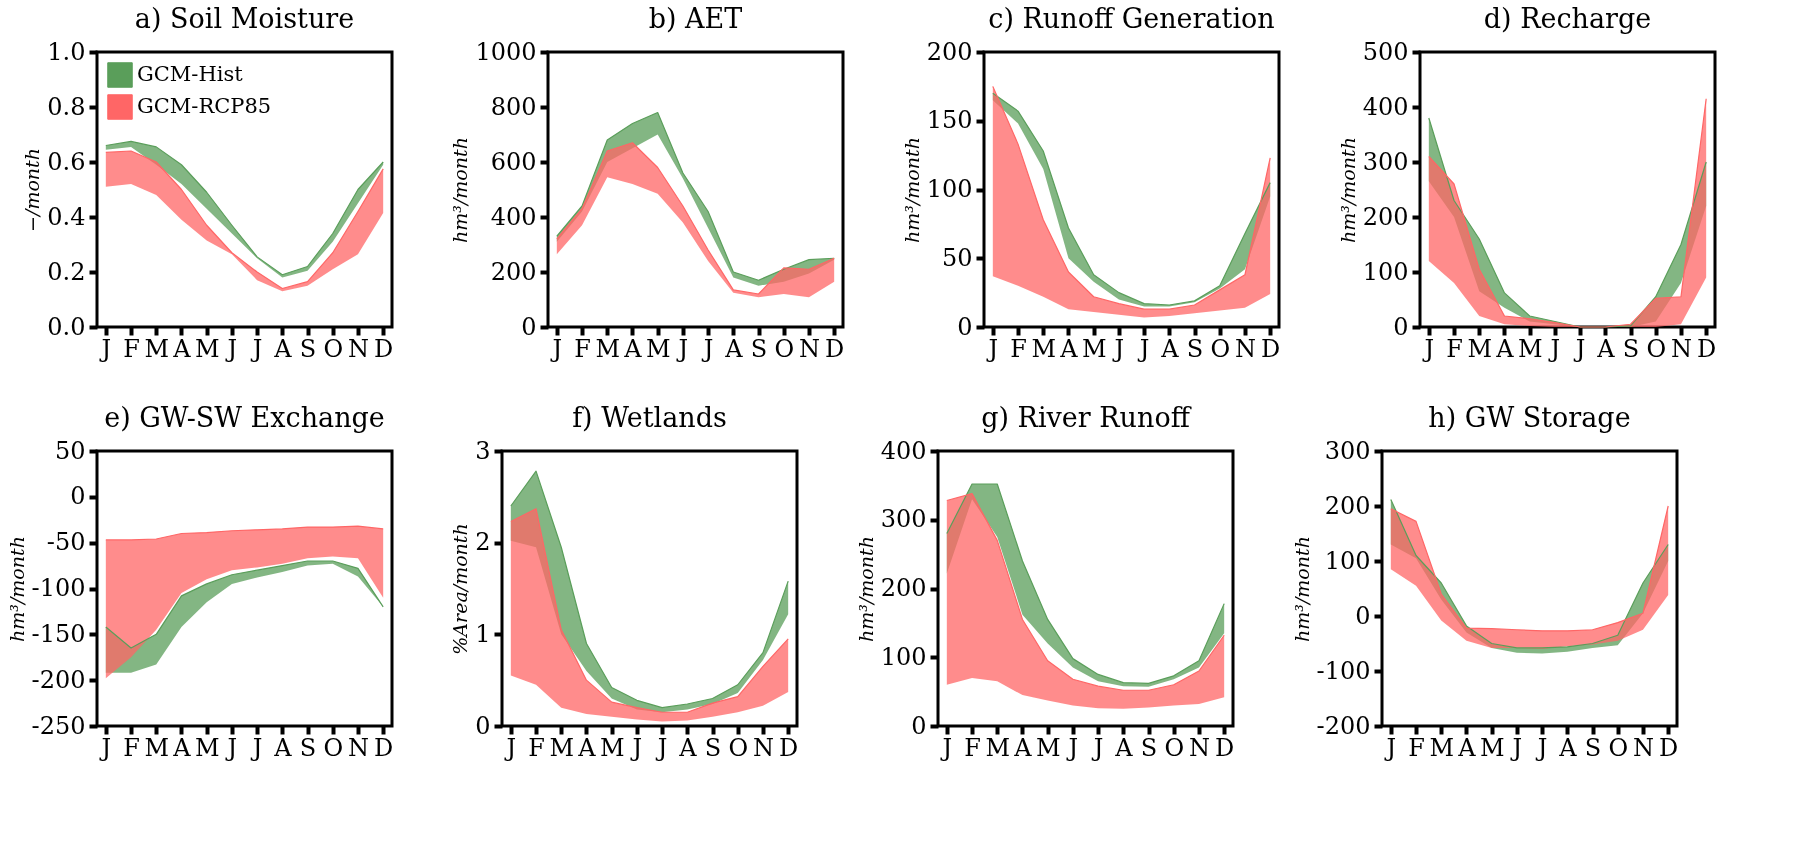 The height and width of the screenshot is (846, 1795). I want to click on y-axis-title: %Area/month, so click(460, 589).